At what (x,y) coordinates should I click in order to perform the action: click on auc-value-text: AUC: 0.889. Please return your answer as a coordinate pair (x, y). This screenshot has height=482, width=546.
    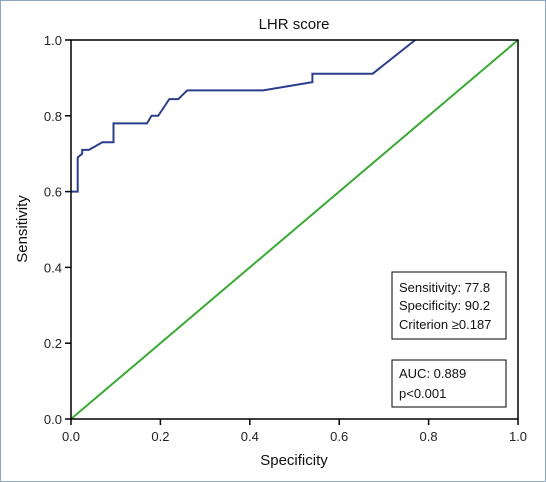
    Looking at the image, I should click on (432, 373).